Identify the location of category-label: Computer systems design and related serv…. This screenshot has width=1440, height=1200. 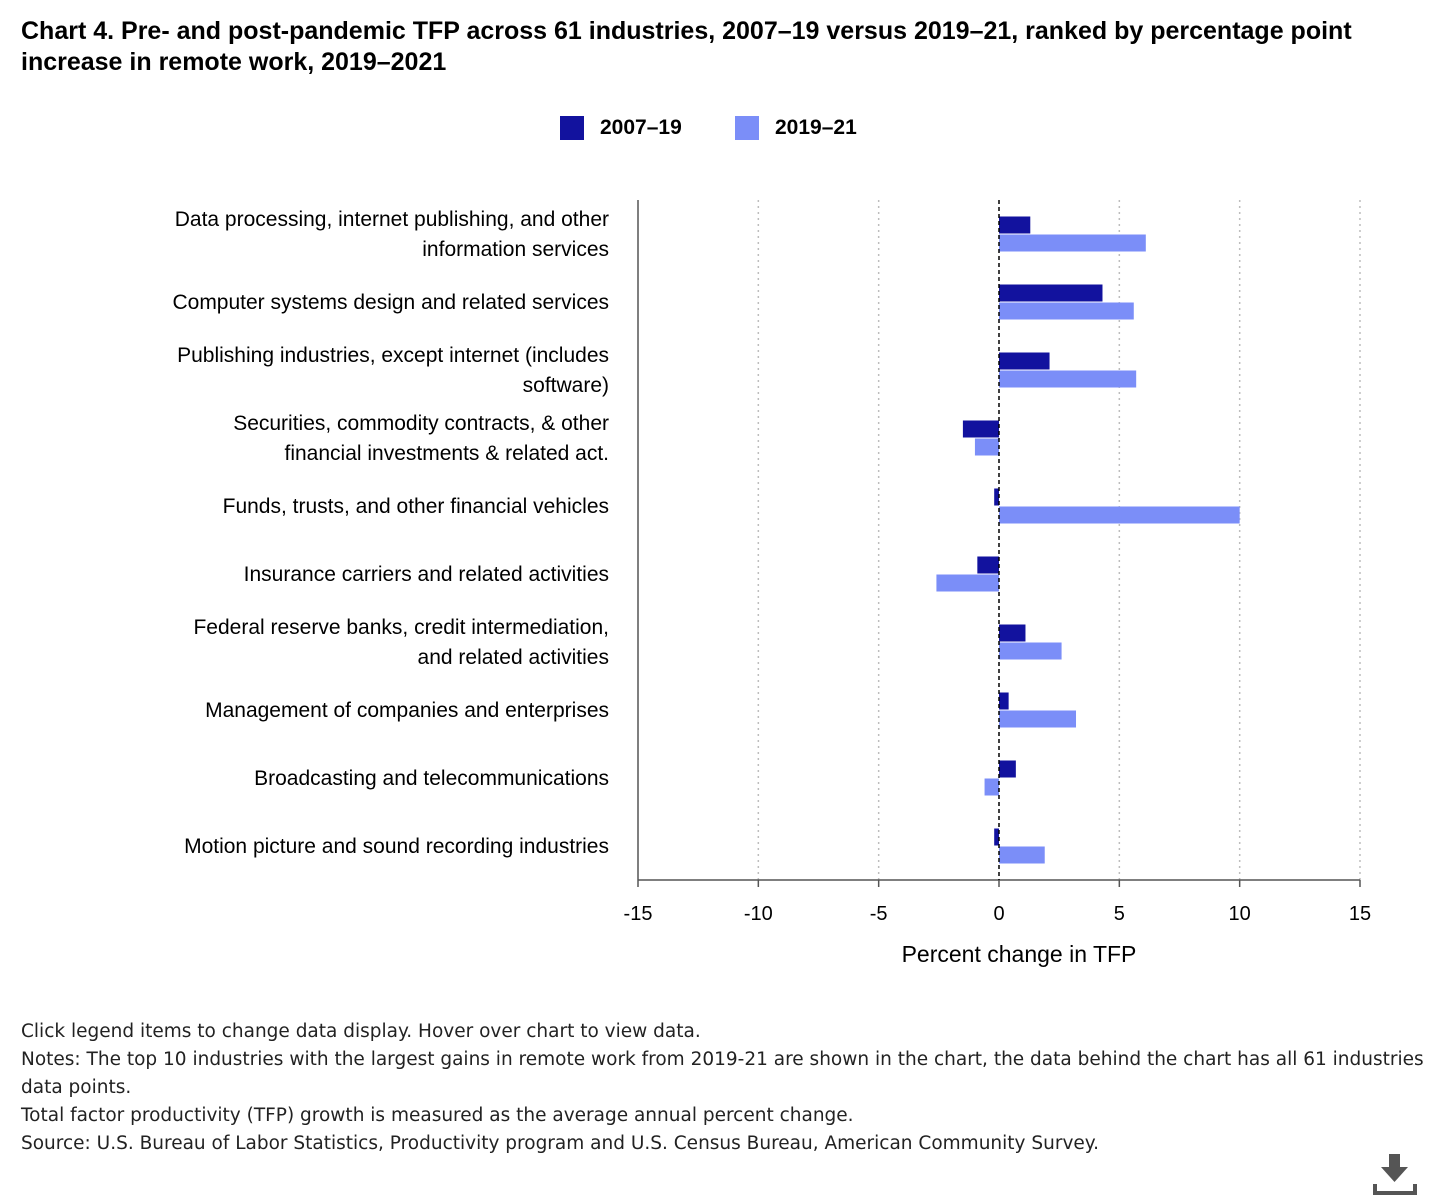
(390, 302).